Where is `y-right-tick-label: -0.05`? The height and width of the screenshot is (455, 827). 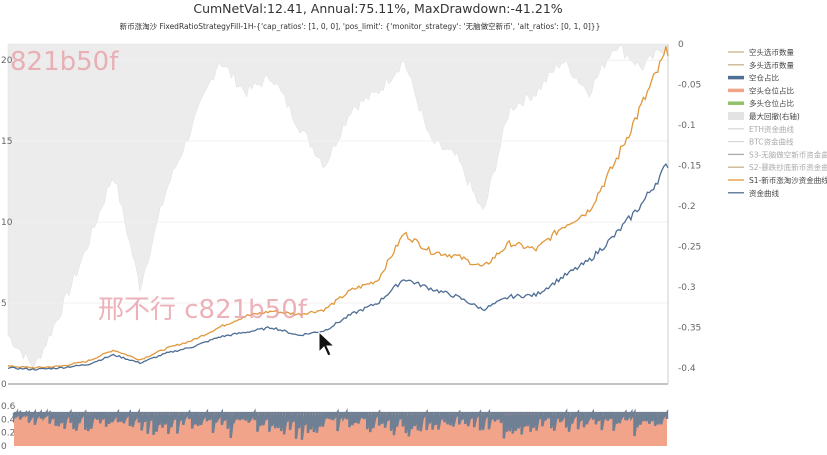
y-right-tick-label: -0.05 is located at coordinates (689, 85).